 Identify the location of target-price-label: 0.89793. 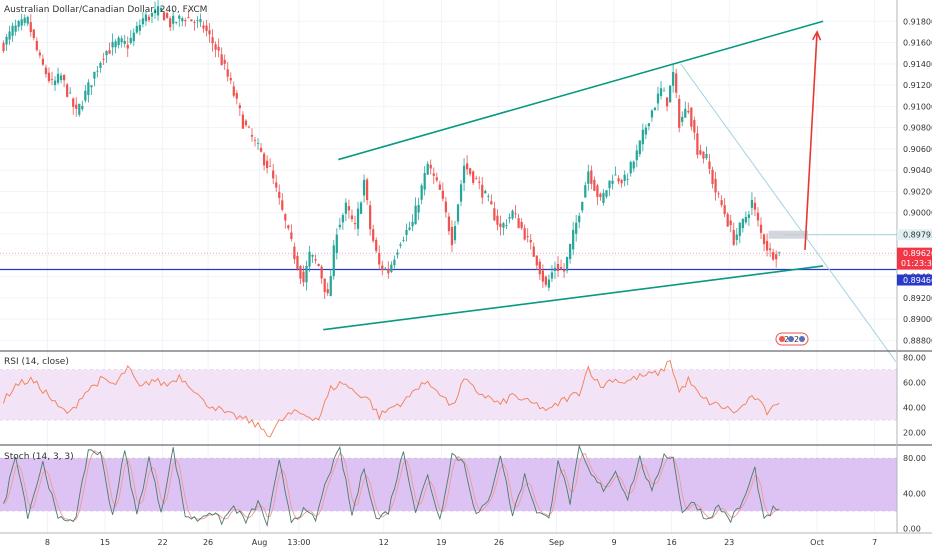
(917, 235).